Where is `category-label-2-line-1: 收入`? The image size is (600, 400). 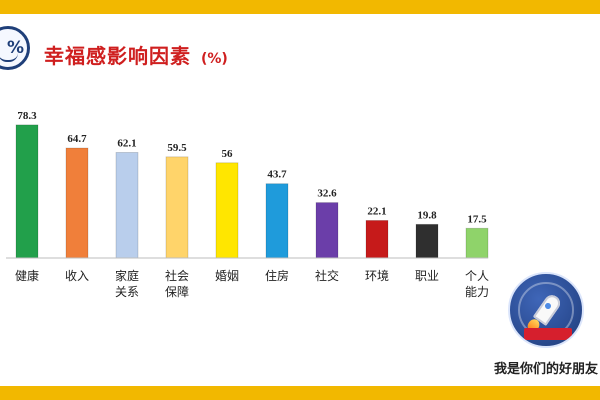 category-label-2-line-1: 收入 is located at coordinates (77, 276).